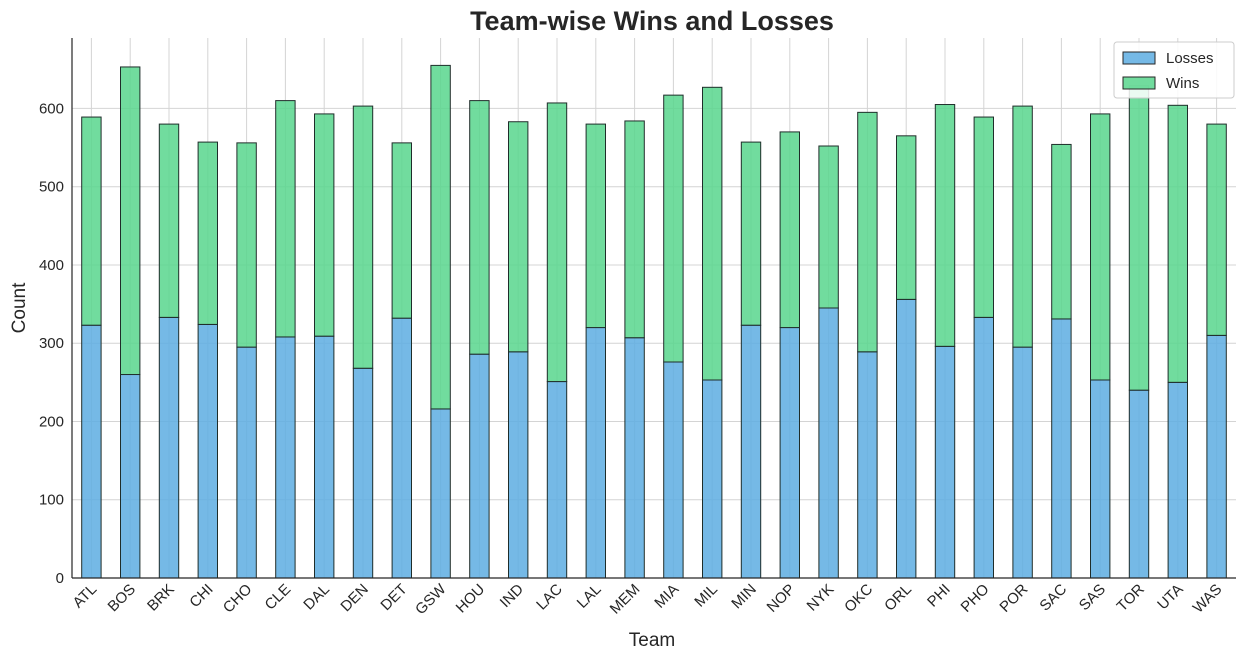 Image resolution: width=1244 pixels, height=660 pixels. I want to click on bar-losses-nop, so click(789, 453).